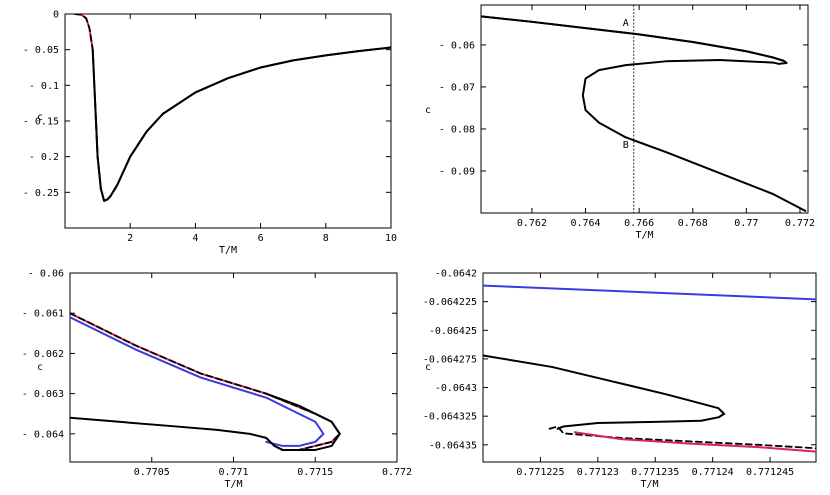 The image size is (830, 495). What do you see at coordinates (152, 472) in the screenshot?
I see `chart3-x-tick-label: 0.7705` at bounding box center [152, 472].